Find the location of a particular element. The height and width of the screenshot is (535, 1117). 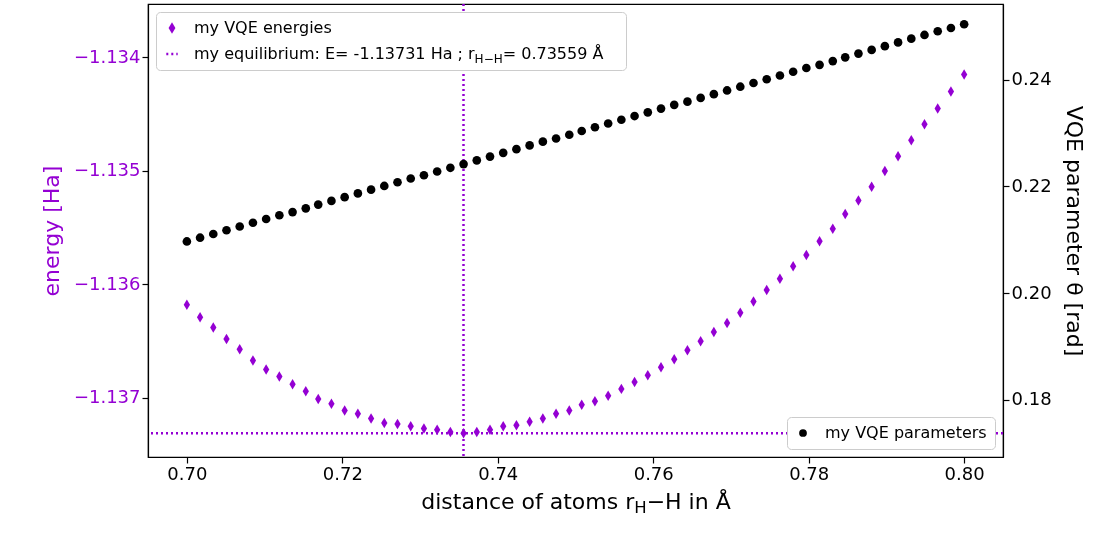

x-tick-label: 0.78 is located at coordinates (809, 473).